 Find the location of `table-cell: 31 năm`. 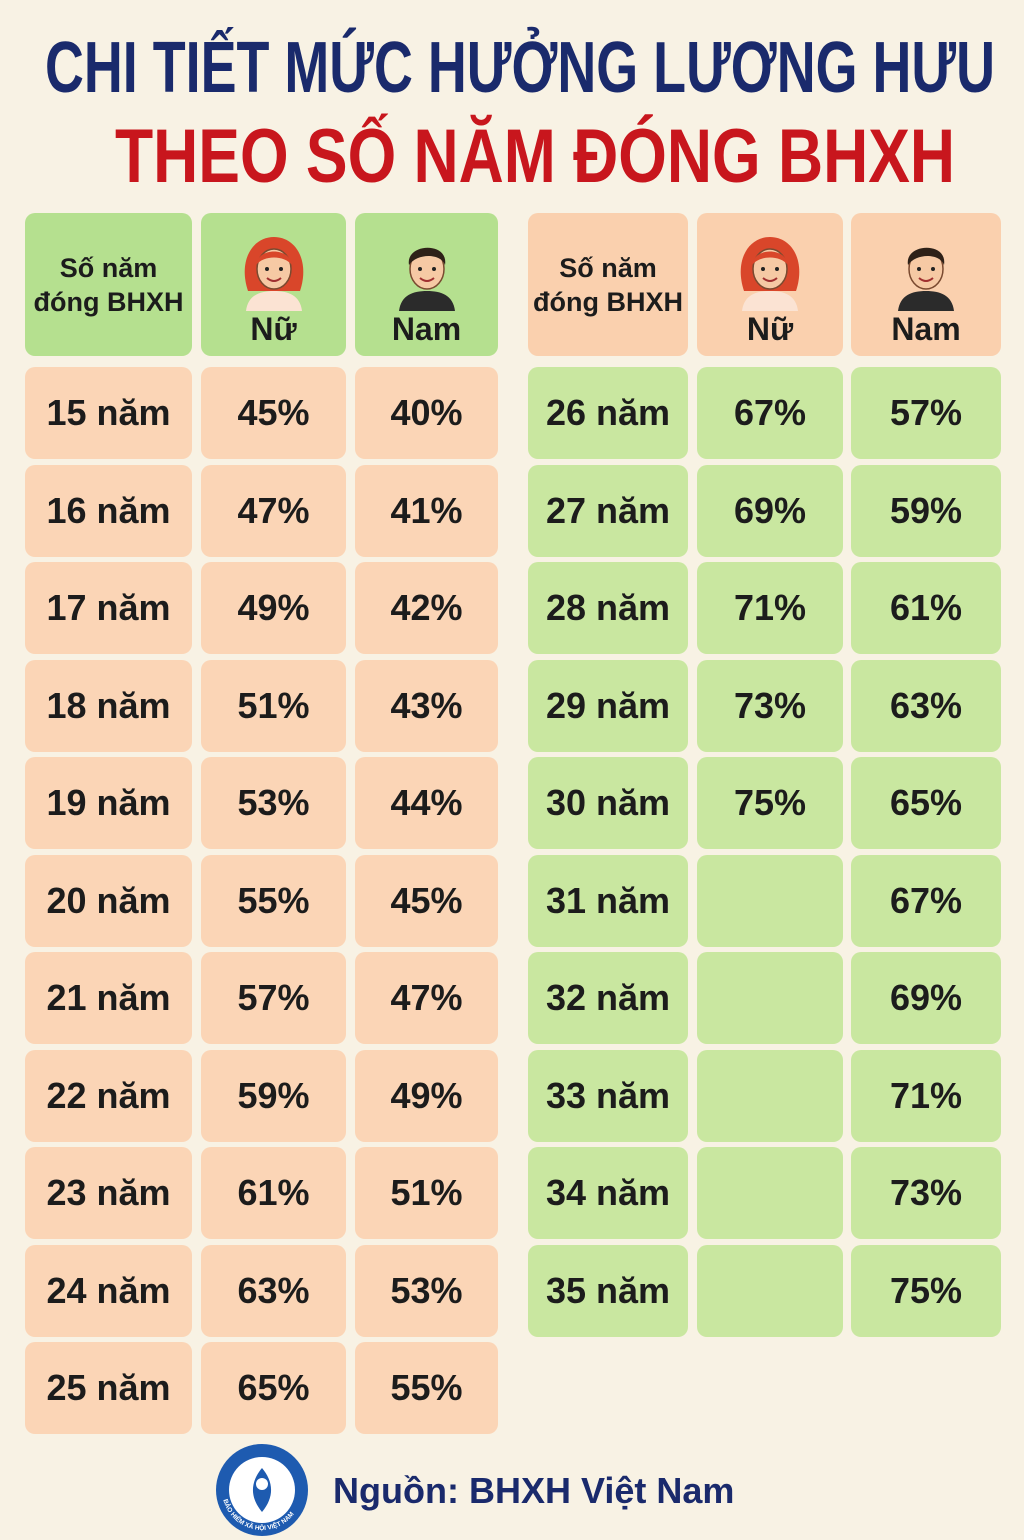

table-cell: 31 năm is located at coordinates (608, 900).